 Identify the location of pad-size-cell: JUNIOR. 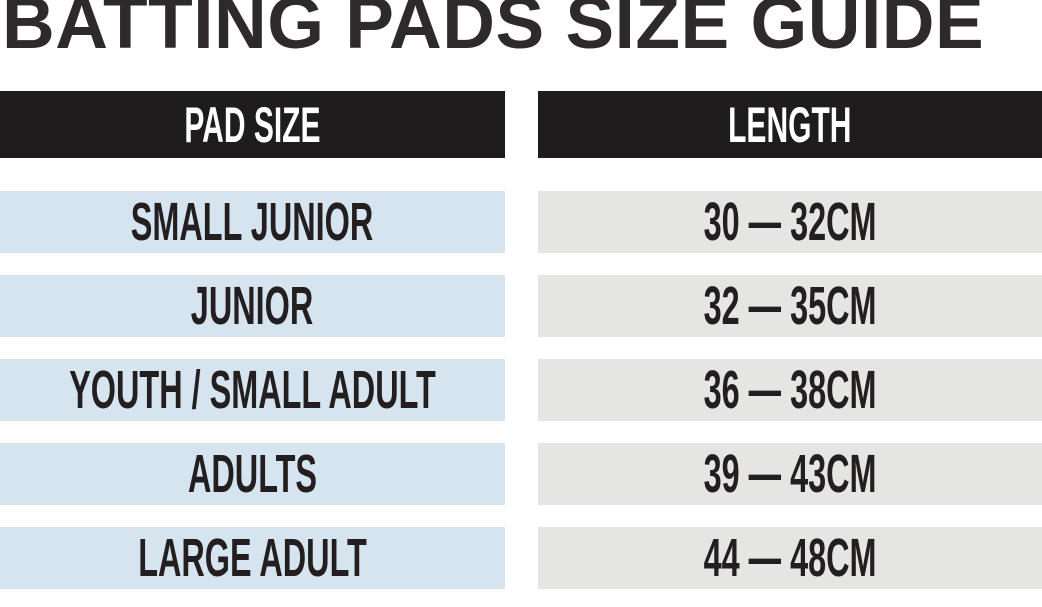
(252, 306).